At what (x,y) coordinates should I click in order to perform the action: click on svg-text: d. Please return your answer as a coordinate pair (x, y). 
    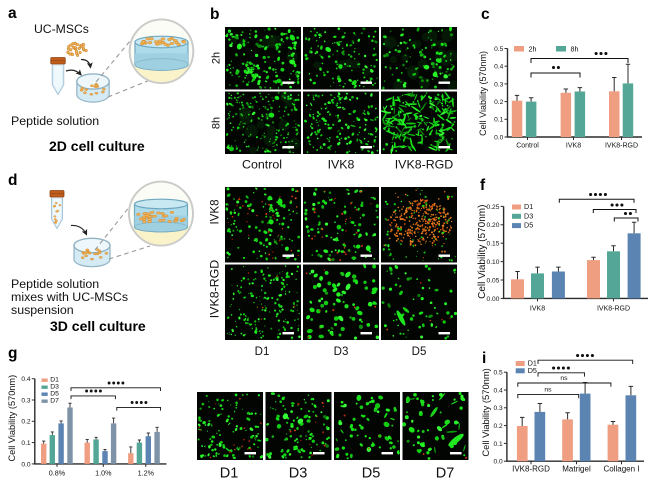
    Looking at the image, I should click on (12, 180).